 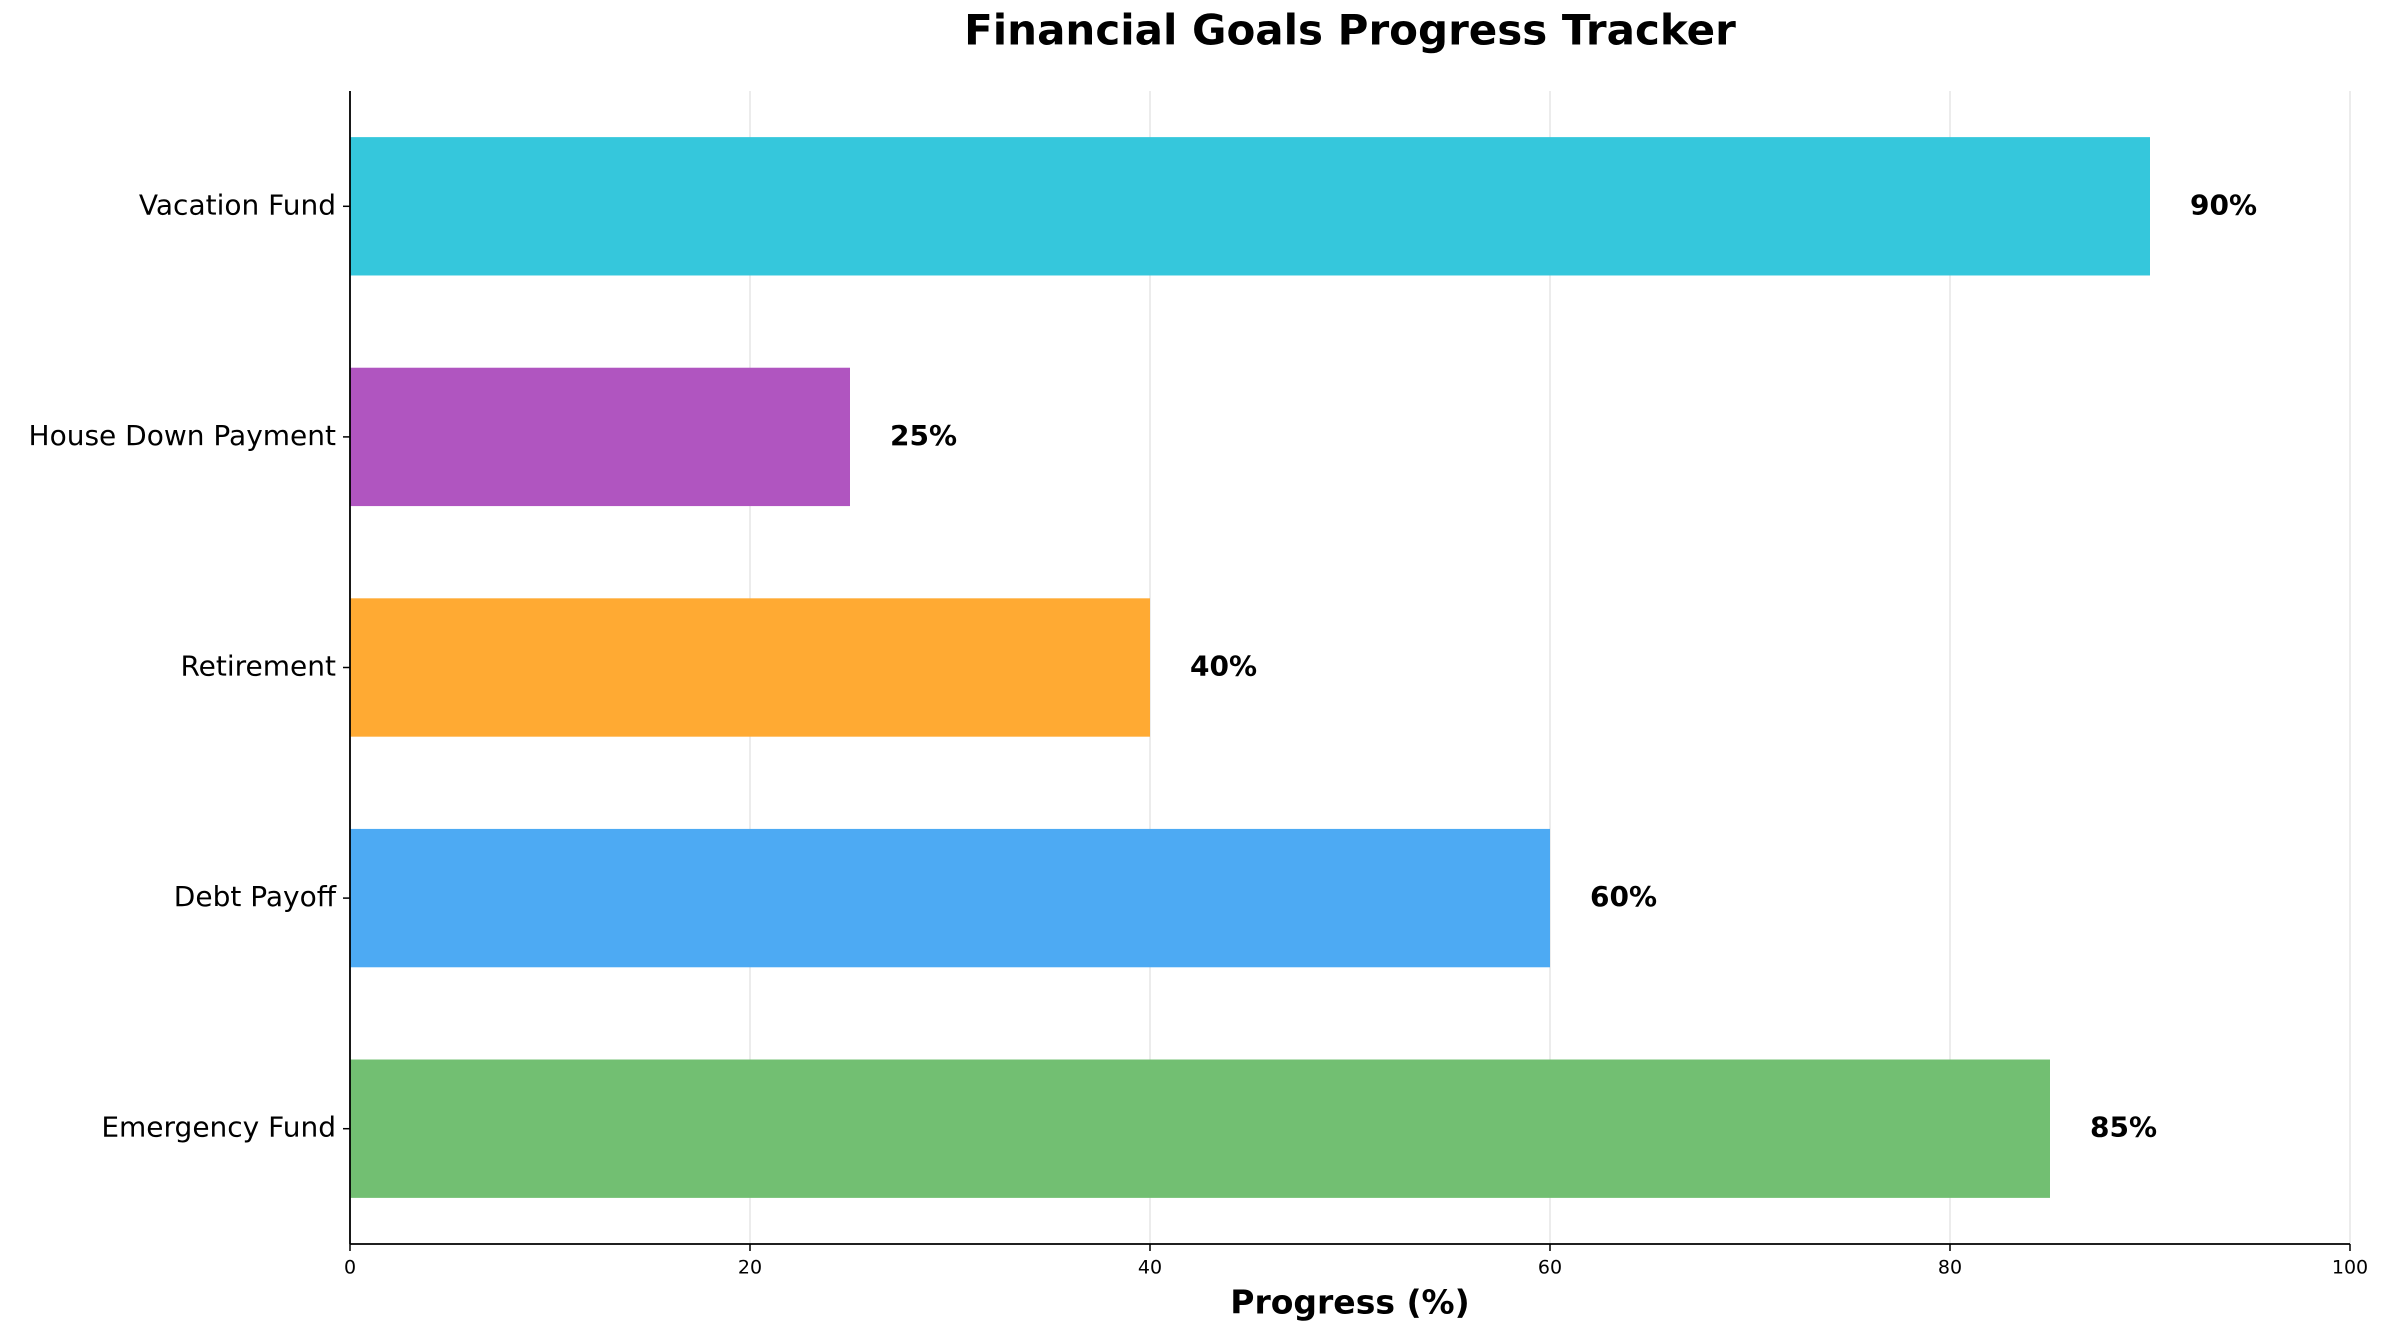 I want to click on value-label: 85%, so click(x=2123, y=1127).